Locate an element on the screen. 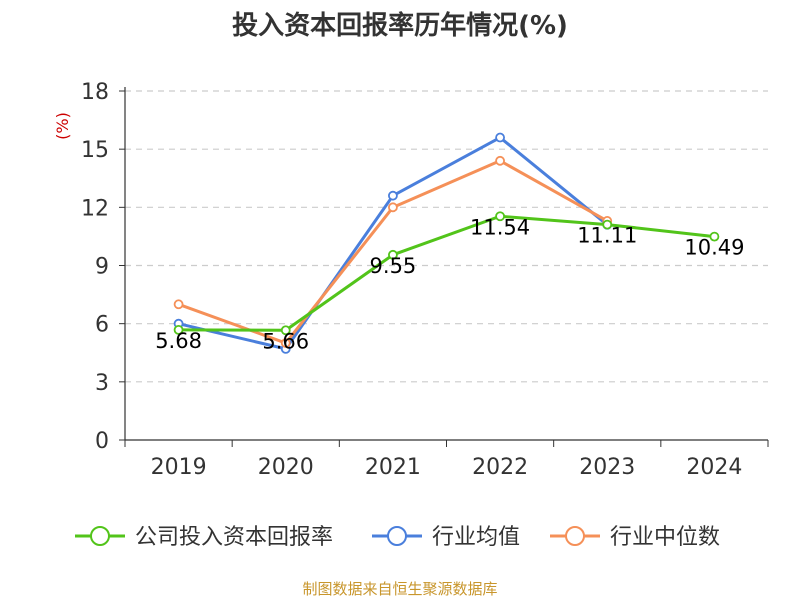 Image resolution: width=800 pixels, height=600 pixels. data-label: 11.54 is located at coordinates (500, 227).